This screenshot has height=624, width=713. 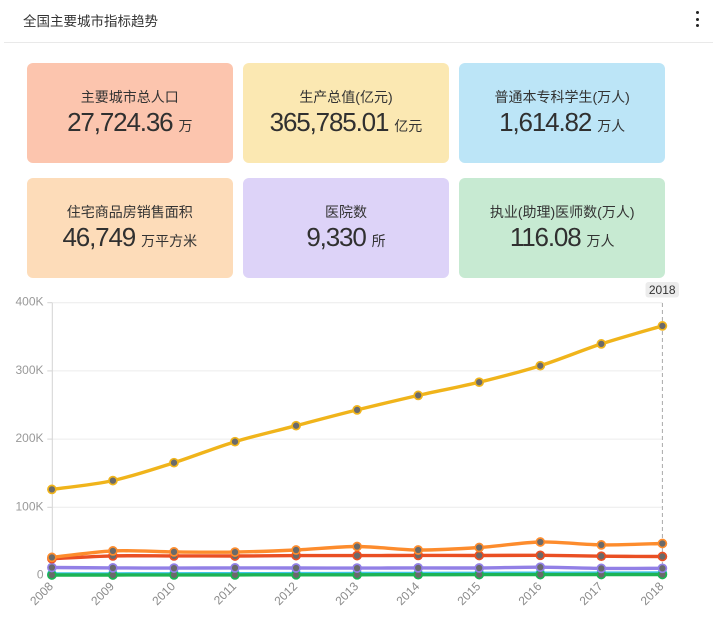 What do you see at coordinates (102, 593) in the screenshot?
I see `svg-text: 2009` at bounding box center [102, 593].